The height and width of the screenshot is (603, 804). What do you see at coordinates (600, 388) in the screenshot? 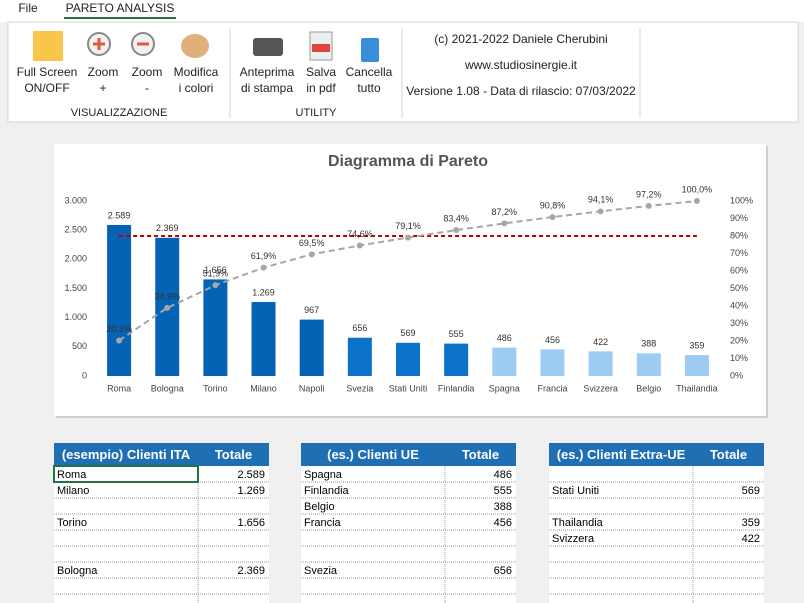
I see `x-tick-label: Svizzera` at bounding box center [600, 388].